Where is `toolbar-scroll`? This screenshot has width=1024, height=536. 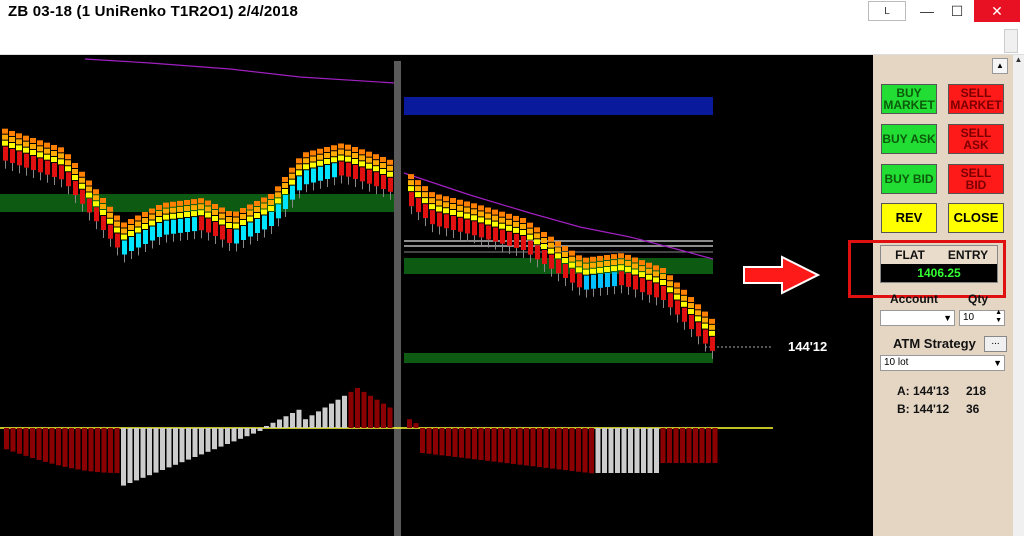
toolbar-scroll is located at coordinates (1011, 41).